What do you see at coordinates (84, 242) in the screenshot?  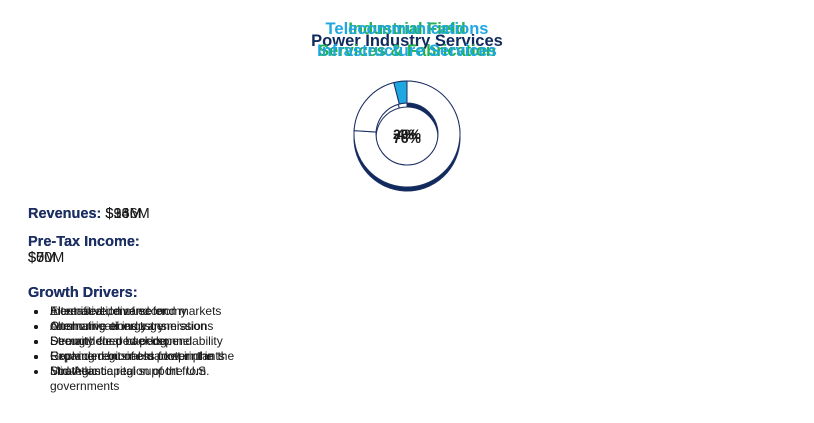 I see `income-label: Pre-Tax Income:` at bounding box center [84, 242].